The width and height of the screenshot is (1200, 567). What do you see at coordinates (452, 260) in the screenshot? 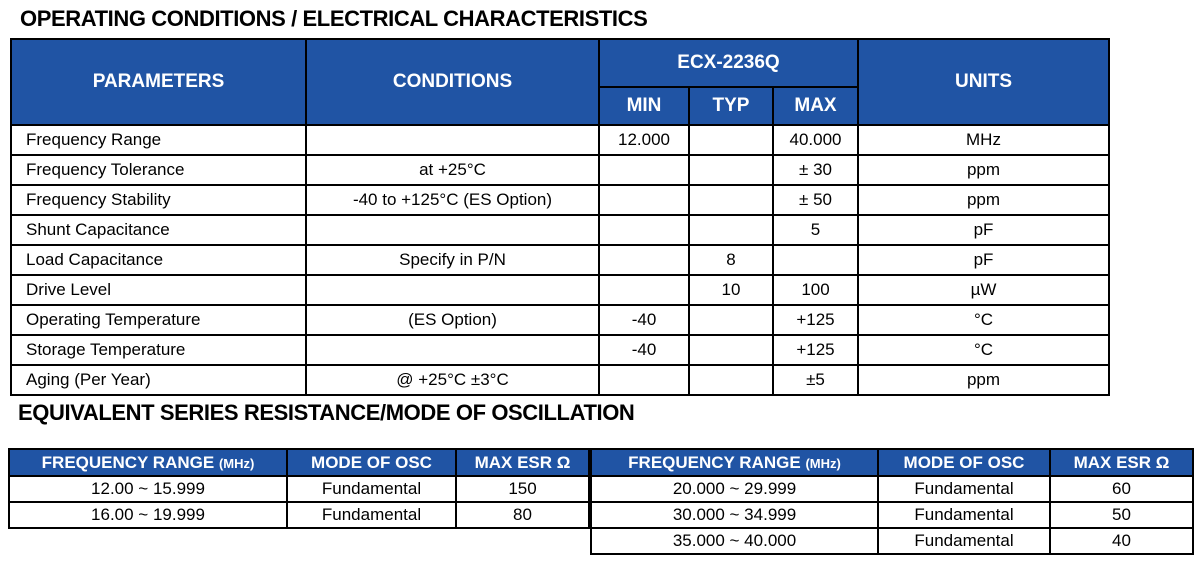
I see `condition-cell: Specify in P/N` at bounding box center [452, 260].